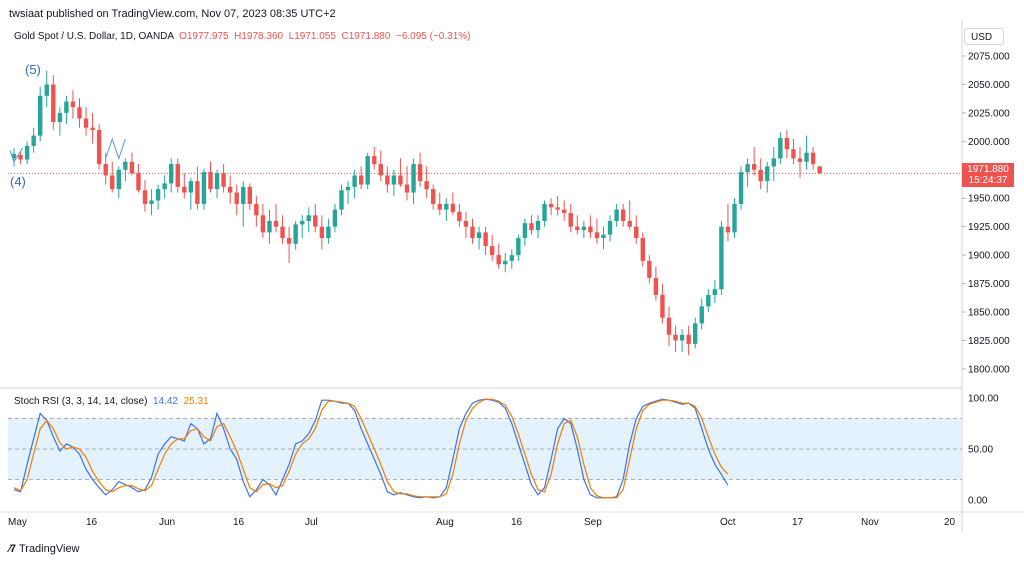 This screenshot has height=562, width=1024. What do you see at coordinates (989, 85) in the screenshot?
I see `price-tick-label: 2050.000` at bounding box center [989, 85].